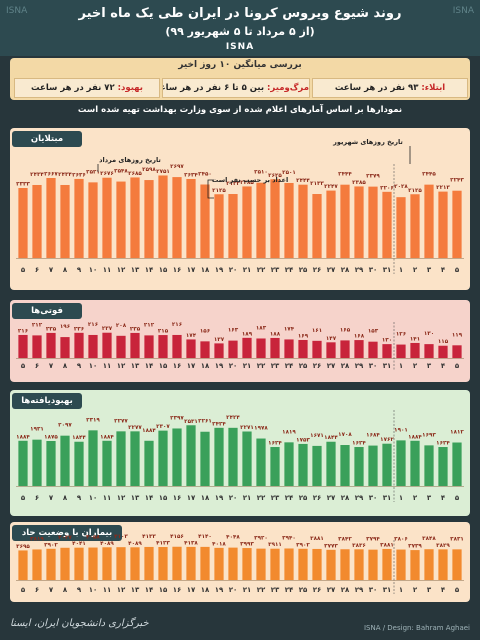 The image size is (480, 640). Describe the element at coordinates (331, 270) in the screenshot. I see `infections-tick-label: ۲۷` at that location.